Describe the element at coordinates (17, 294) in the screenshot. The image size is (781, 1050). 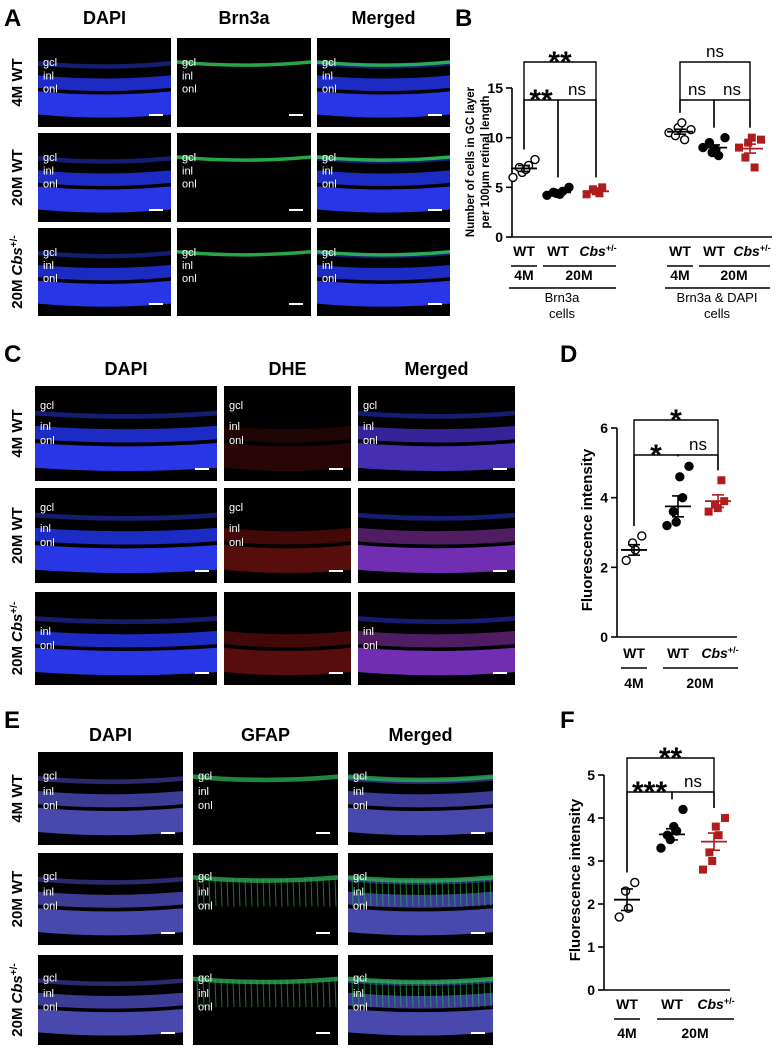
I see `row-label-text: 20M` at that location.